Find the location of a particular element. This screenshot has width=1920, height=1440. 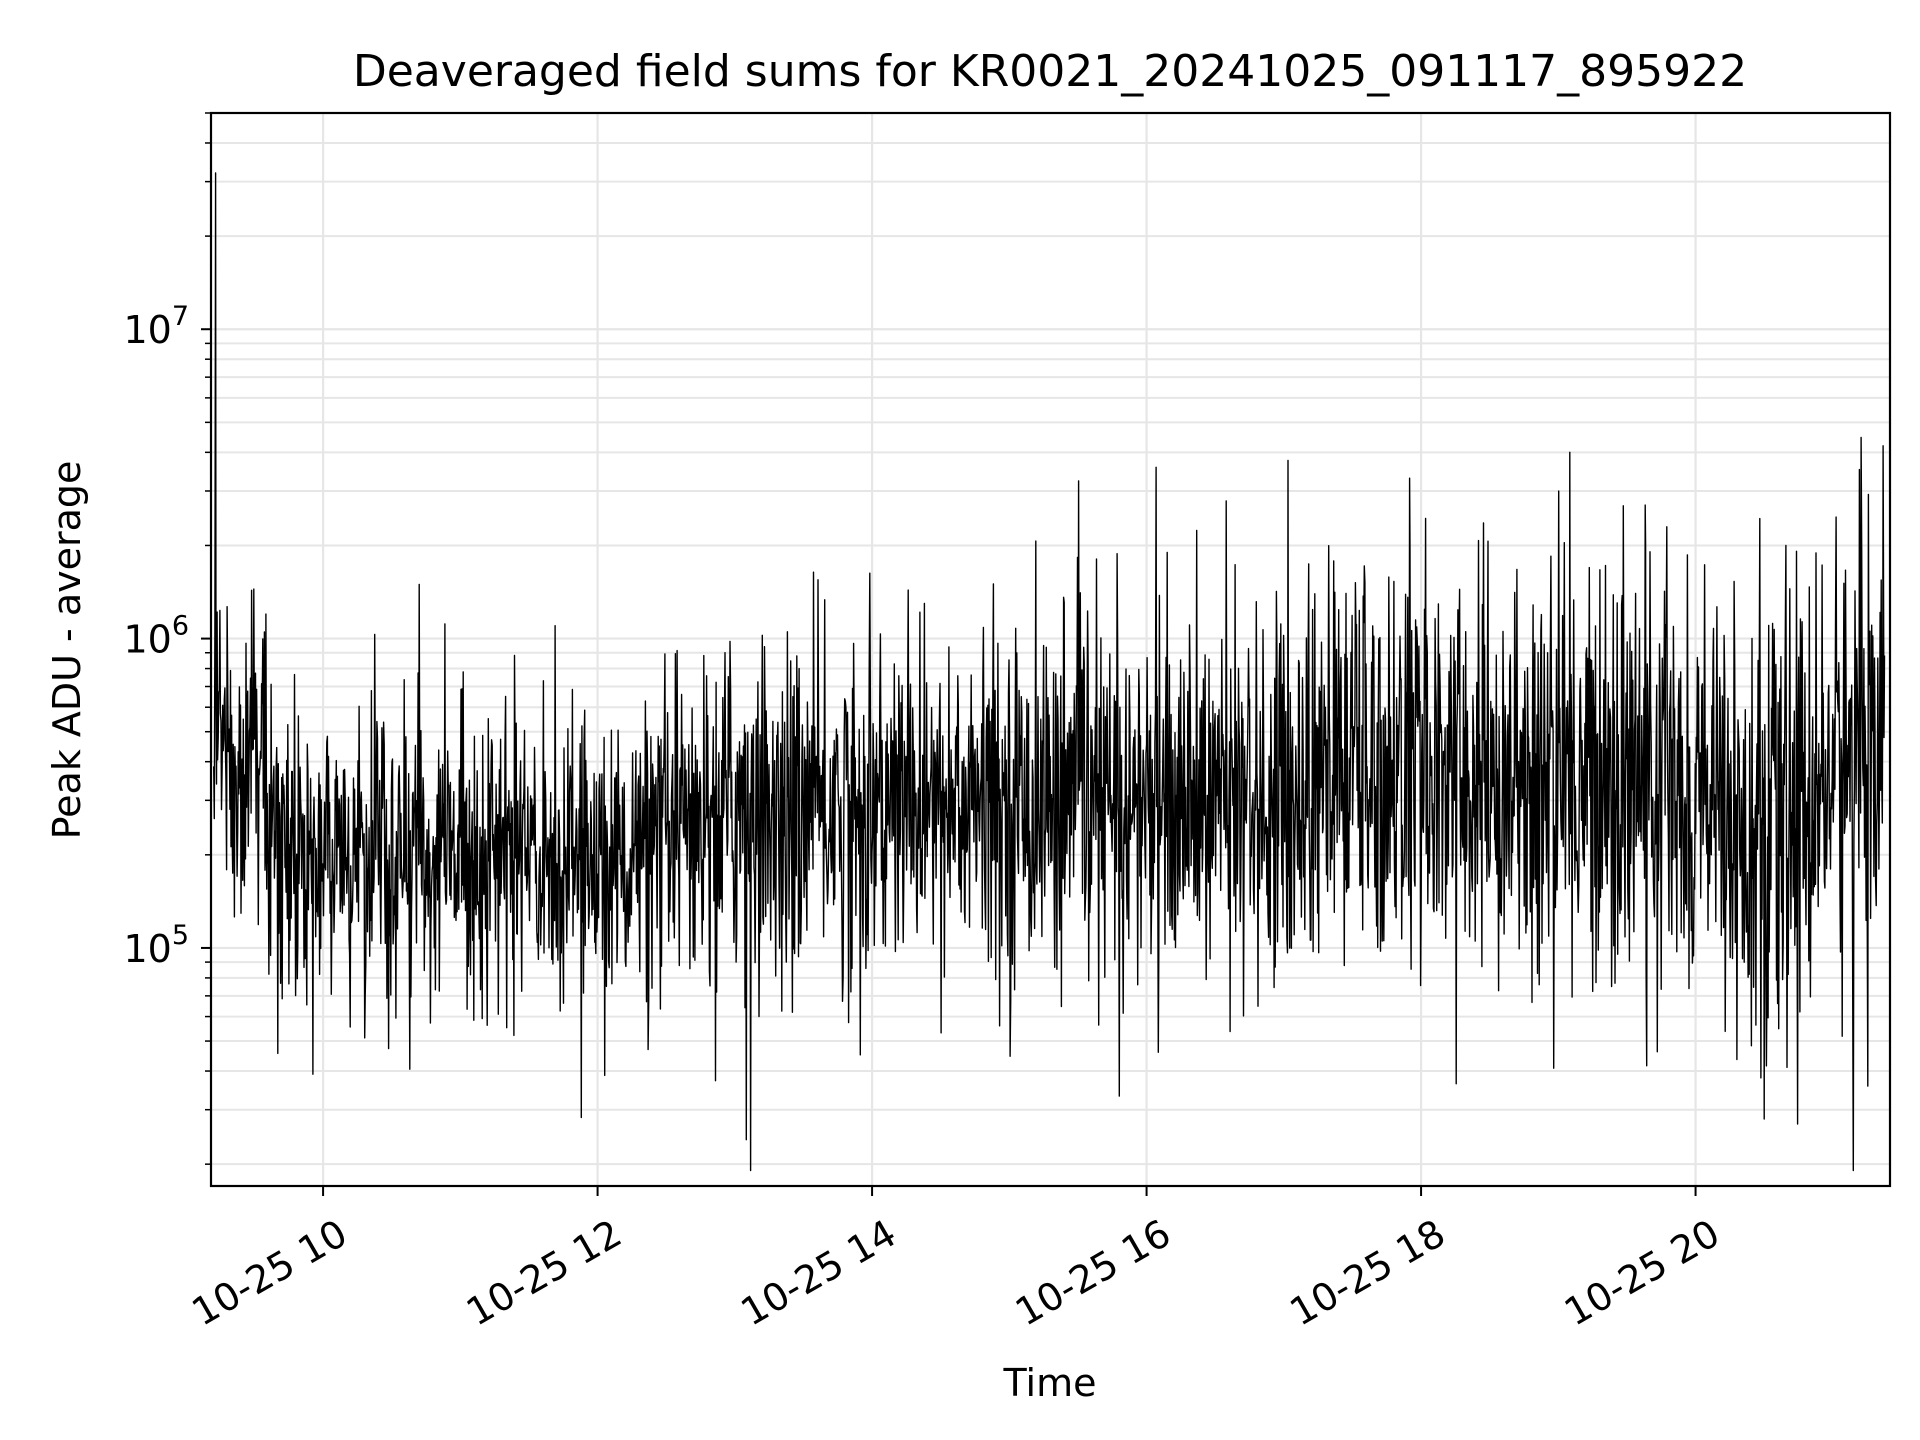

y-tick-label: 10⁶ is located at coordinates (156, 636).